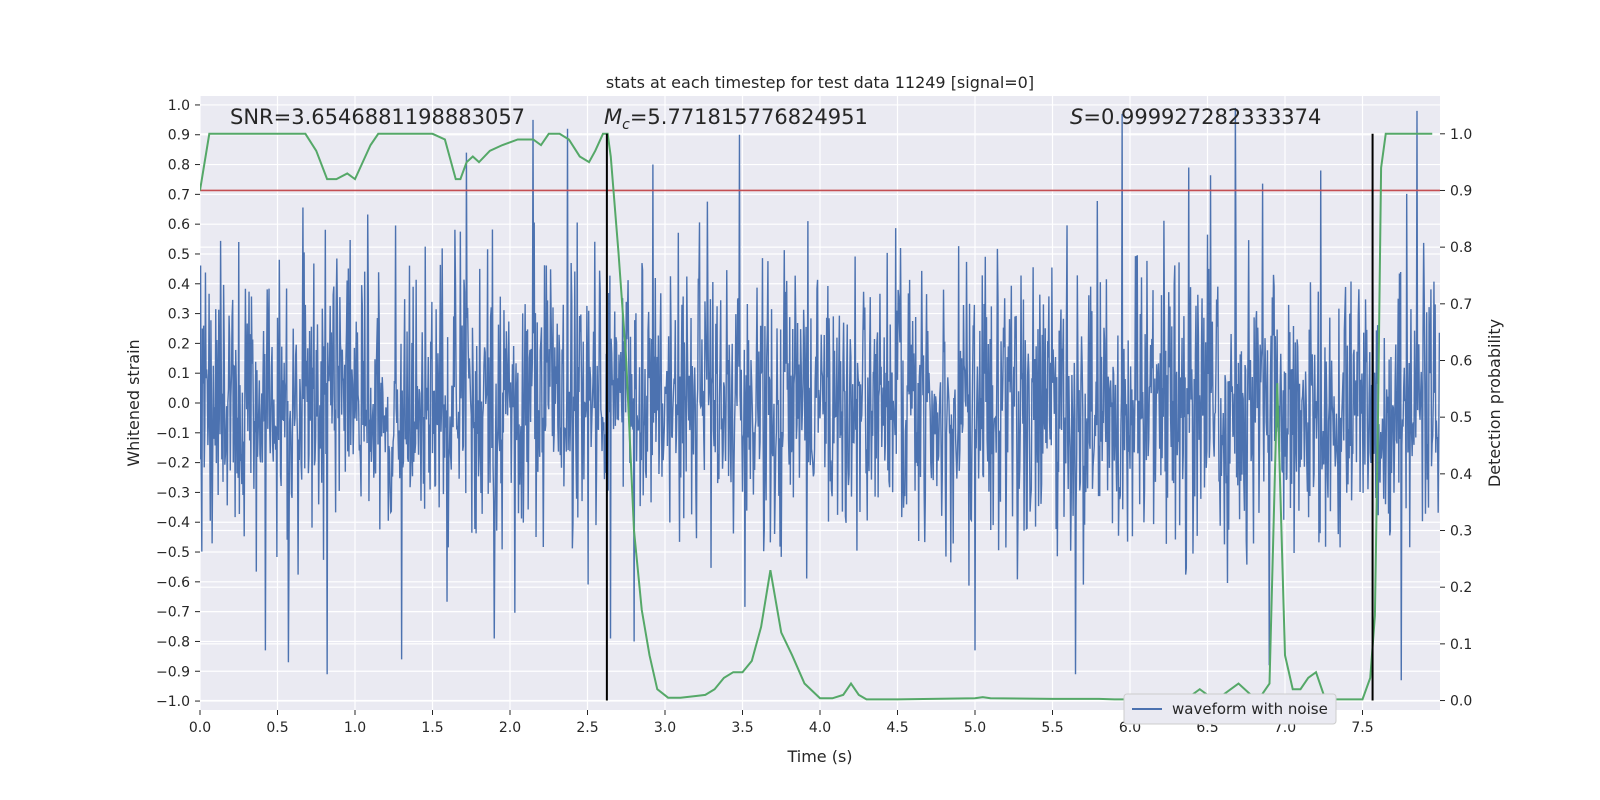 The image size is (1600, 800). Describe the element at coordinates (1461, 418) in the screenshot. I see `y-right-tick-label: 0.5` at that location.